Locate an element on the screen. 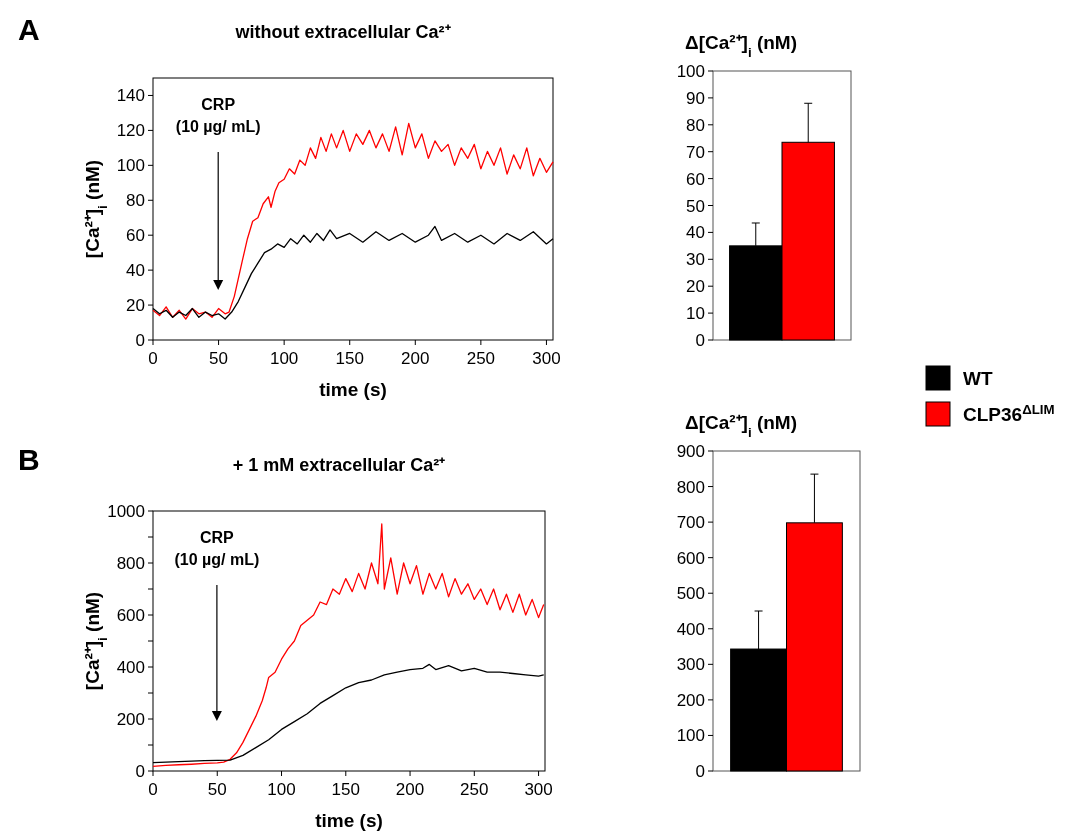 The width and height of the screenshot is (1067, 834). chart-title: + 1 mM extracellular Ca²⁺ is located at coordinates (339, 465).